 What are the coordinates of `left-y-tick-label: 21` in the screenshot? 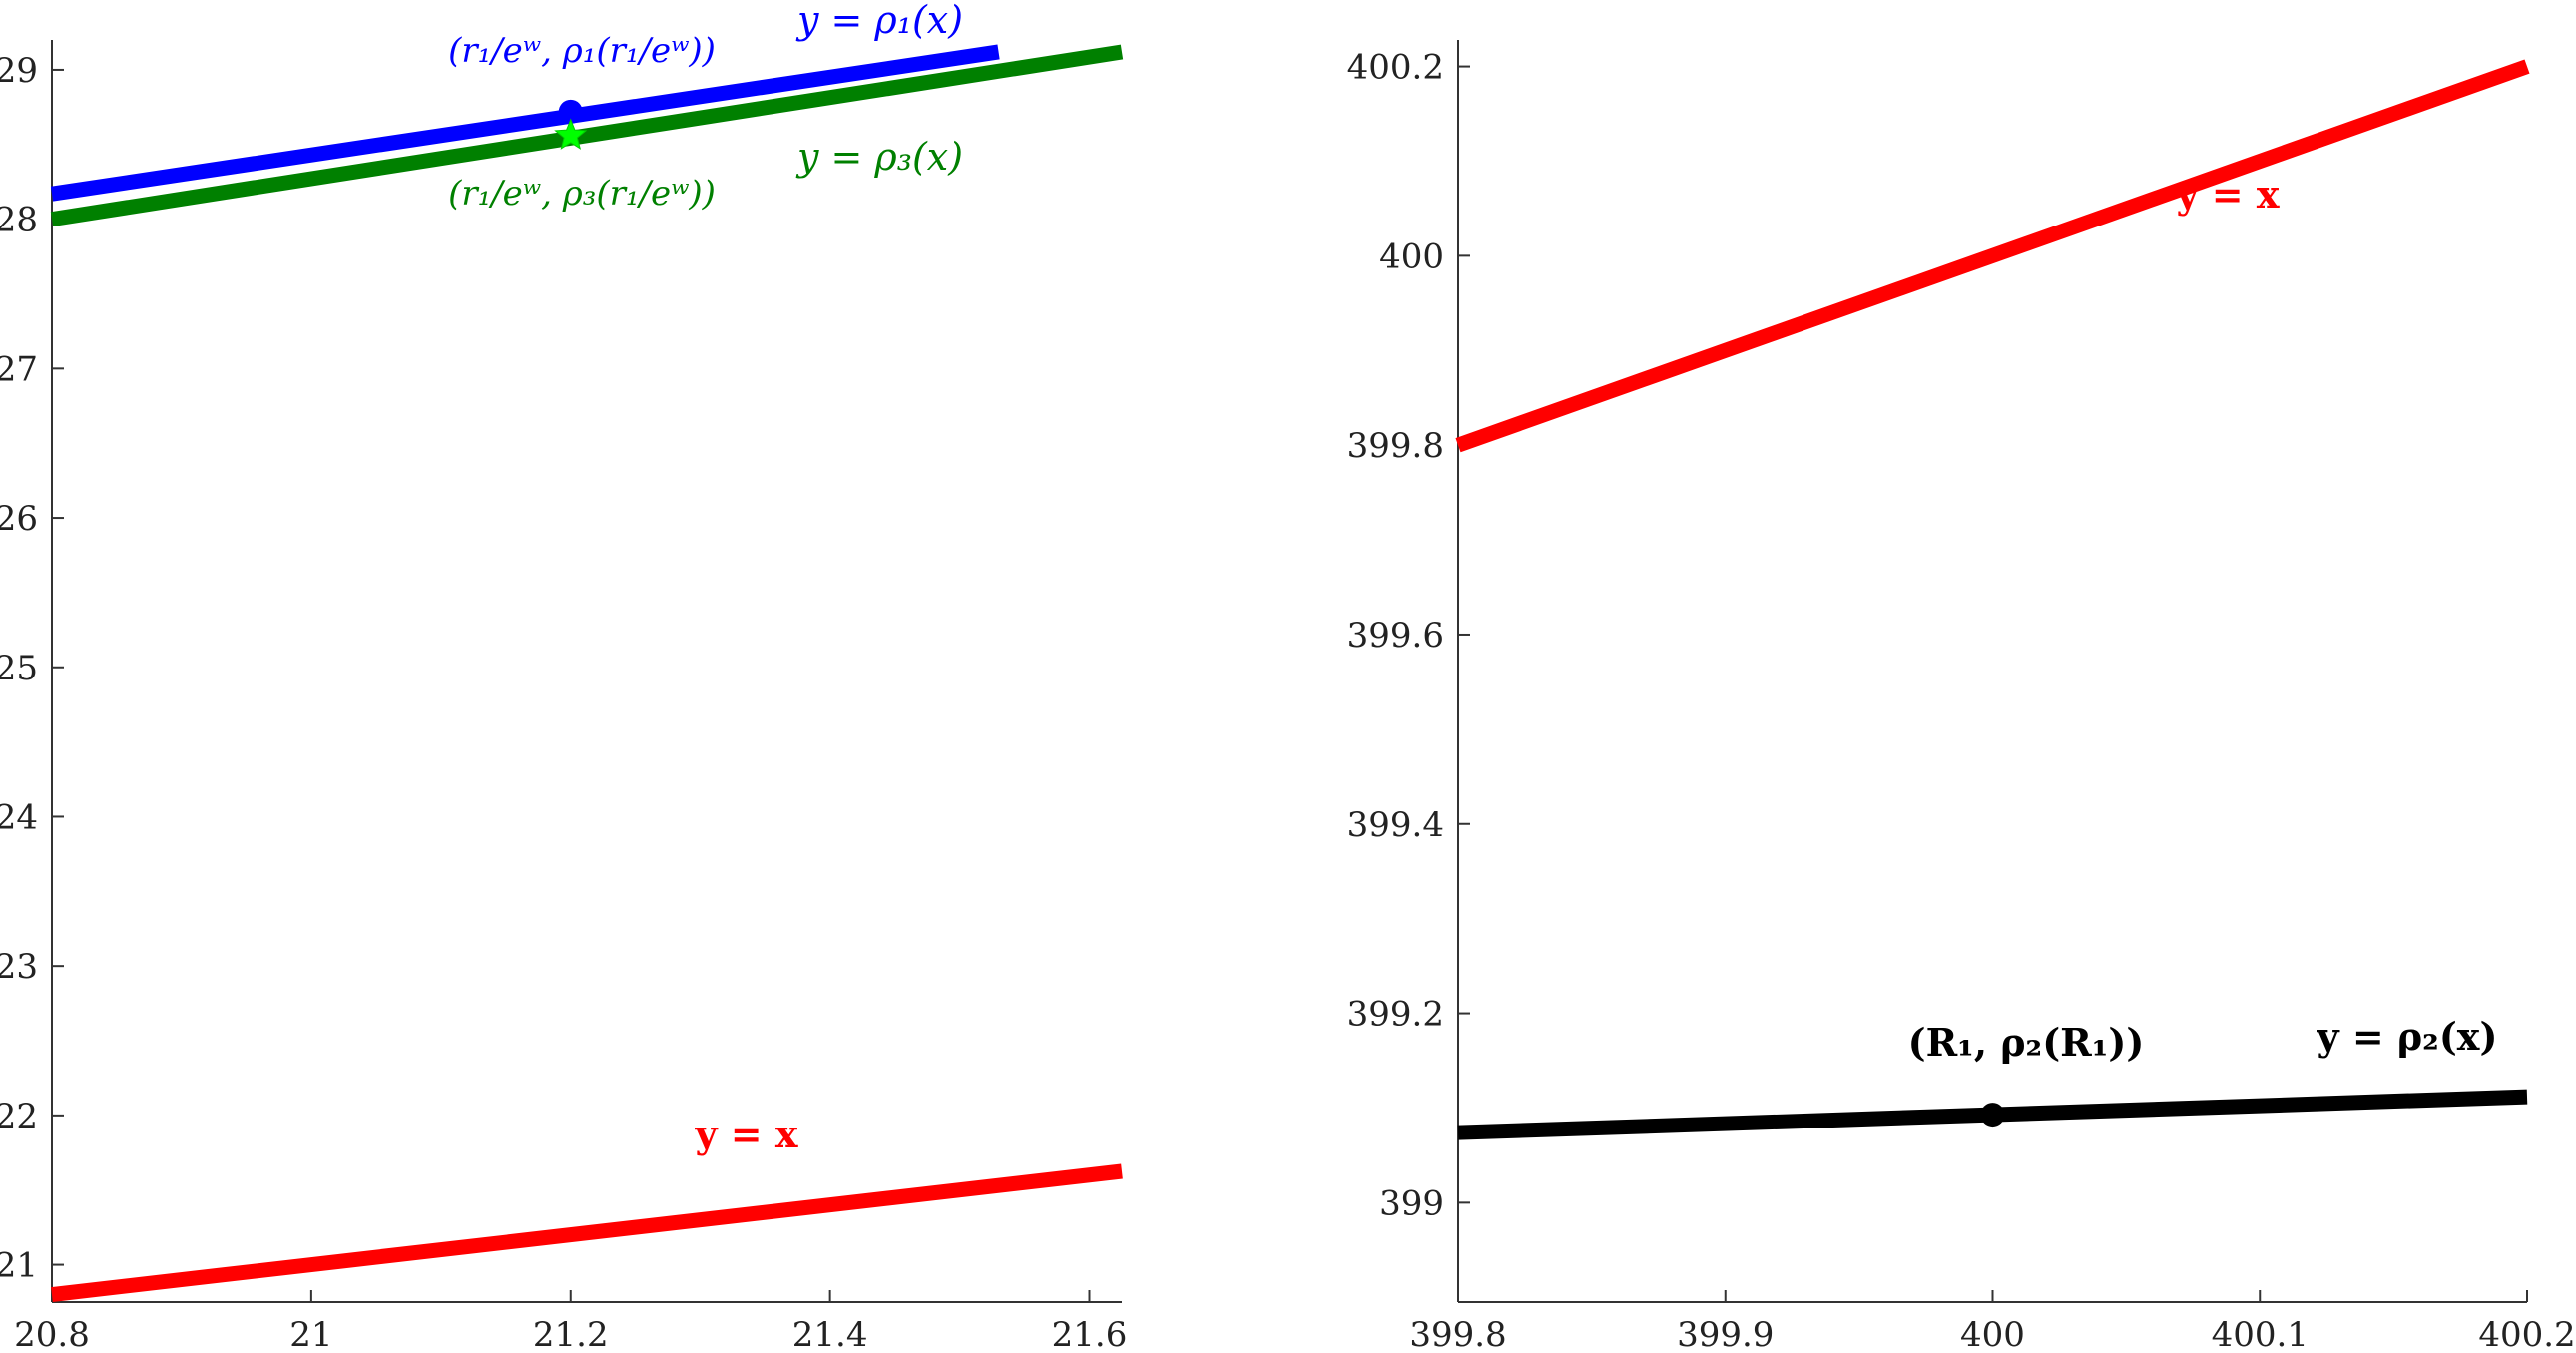 It's located at (19, 1266).